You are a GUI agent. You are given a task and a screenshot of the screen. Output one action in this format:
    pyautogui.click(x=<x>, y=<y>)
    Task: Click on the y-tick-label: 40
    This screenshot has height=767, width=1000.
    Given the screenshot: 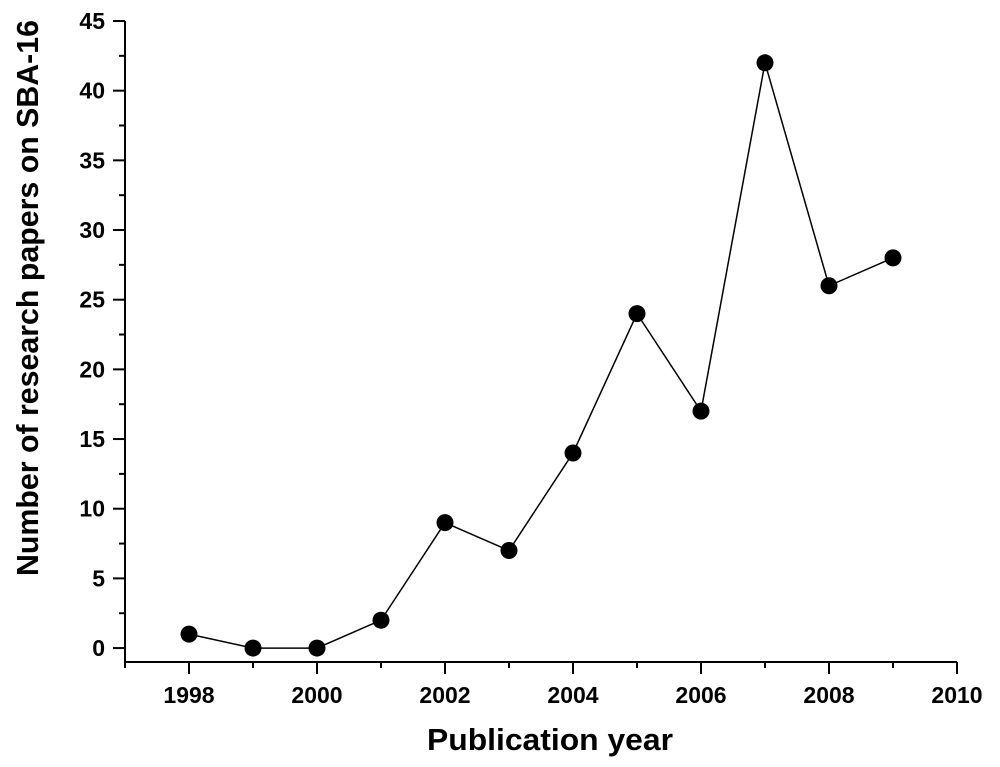 What is the action you would take?
    pyautogui.click(x=92, y=91)
    